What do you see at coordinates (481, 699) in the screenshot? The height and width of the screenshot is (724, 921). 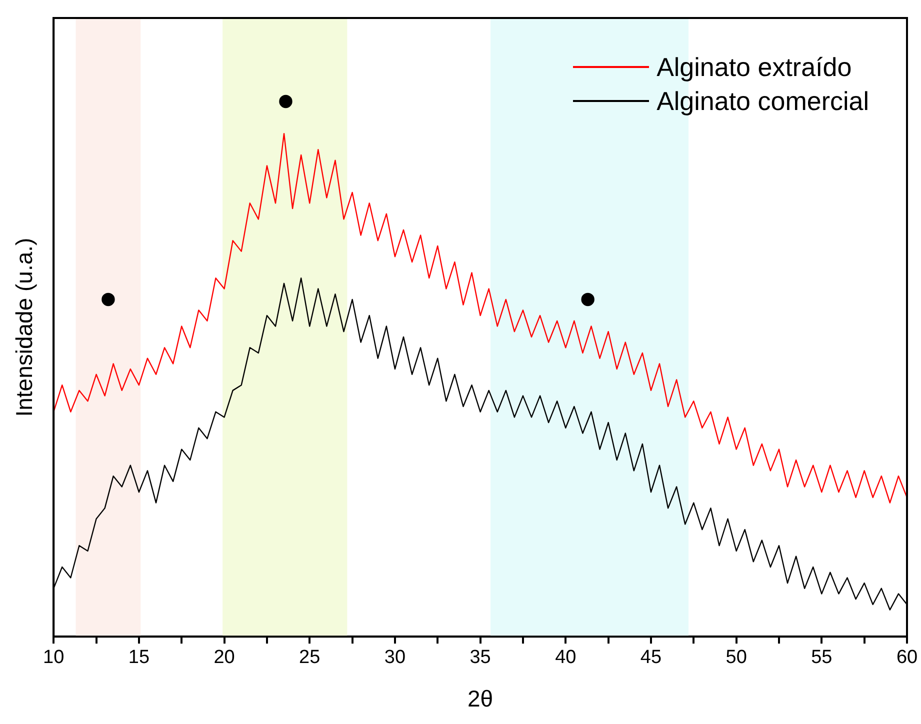 I see `x-axis-title: 2θ` at bounding box center [481, 699].